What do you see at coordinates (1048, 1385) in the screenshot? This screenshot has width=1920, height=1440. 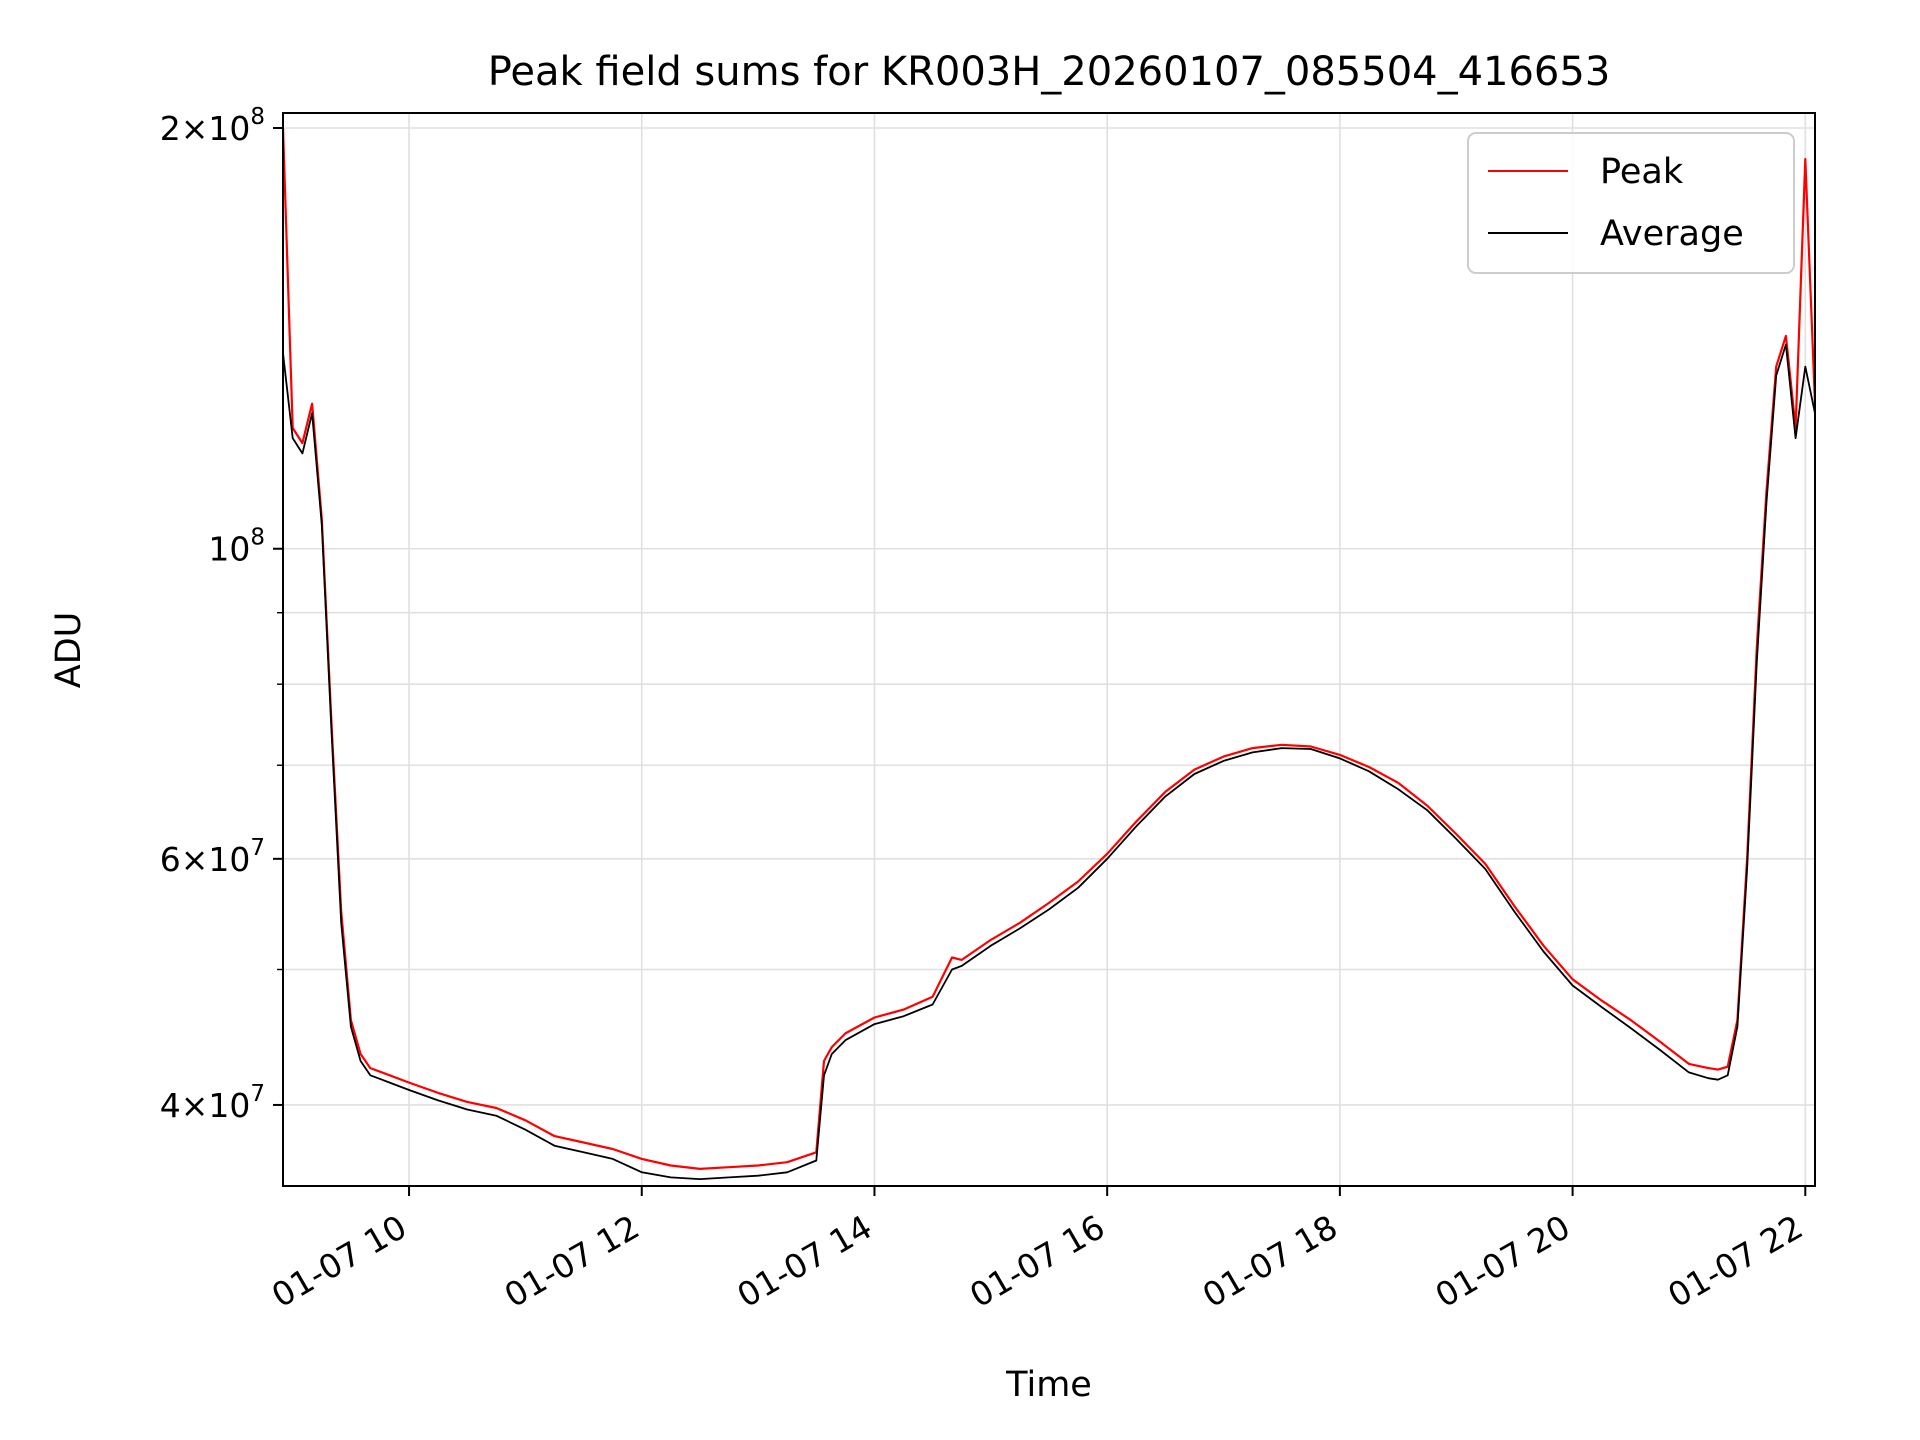 I see `x-axis-label: Time` at bounding box center [1048, 1385].